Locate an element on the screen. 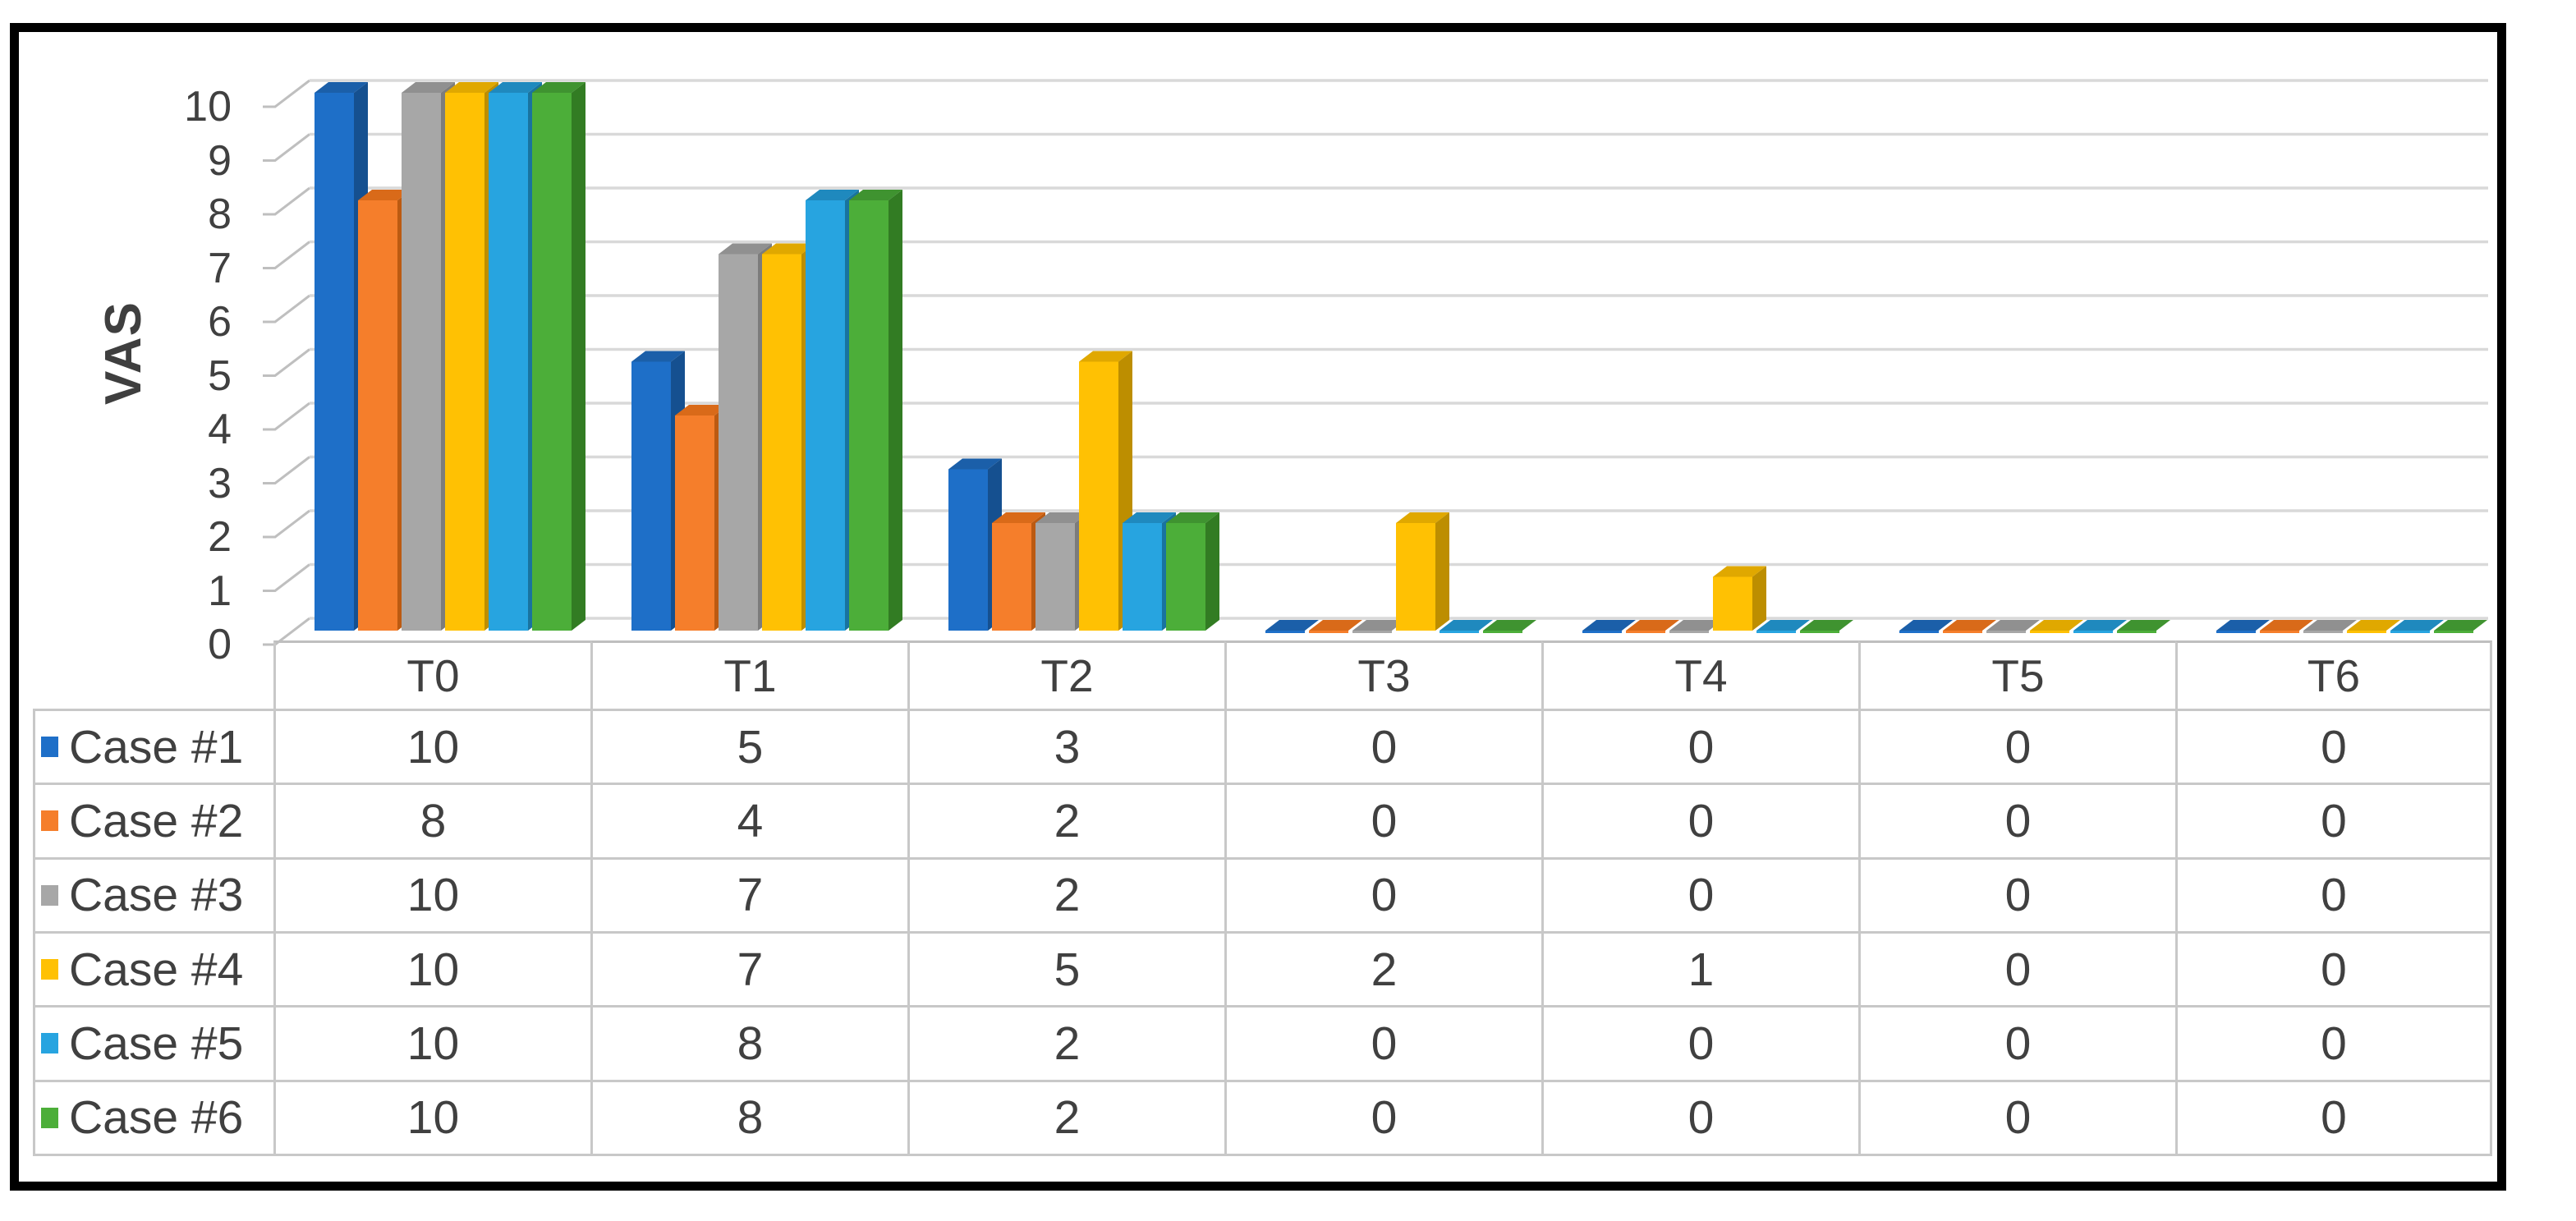 The image size is (2576, 1221). bar-case-6-t2-side is located at coordinates (1212, 571).